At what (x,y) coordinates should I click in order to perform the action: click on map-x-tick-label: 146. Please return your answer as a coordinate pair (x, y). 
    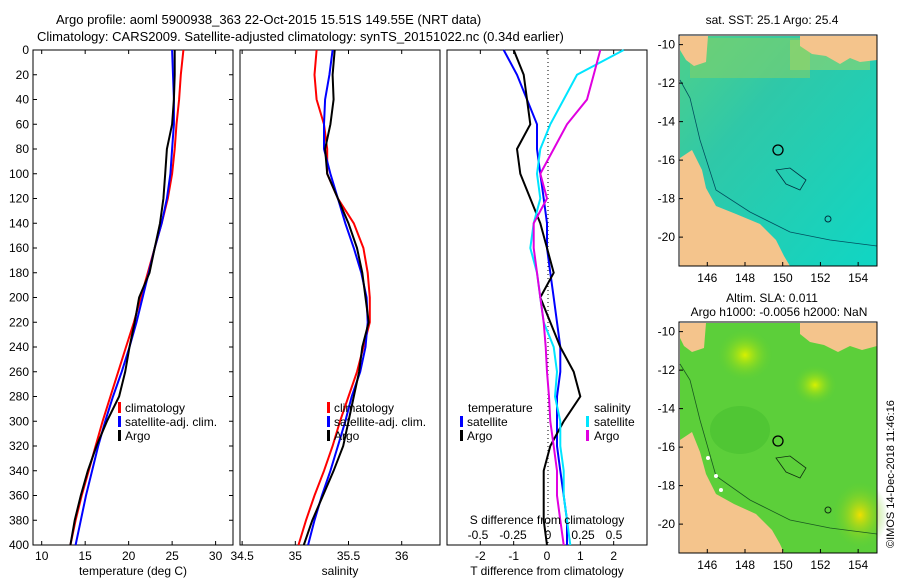
    Looking at the image, I should click on (707, 565).